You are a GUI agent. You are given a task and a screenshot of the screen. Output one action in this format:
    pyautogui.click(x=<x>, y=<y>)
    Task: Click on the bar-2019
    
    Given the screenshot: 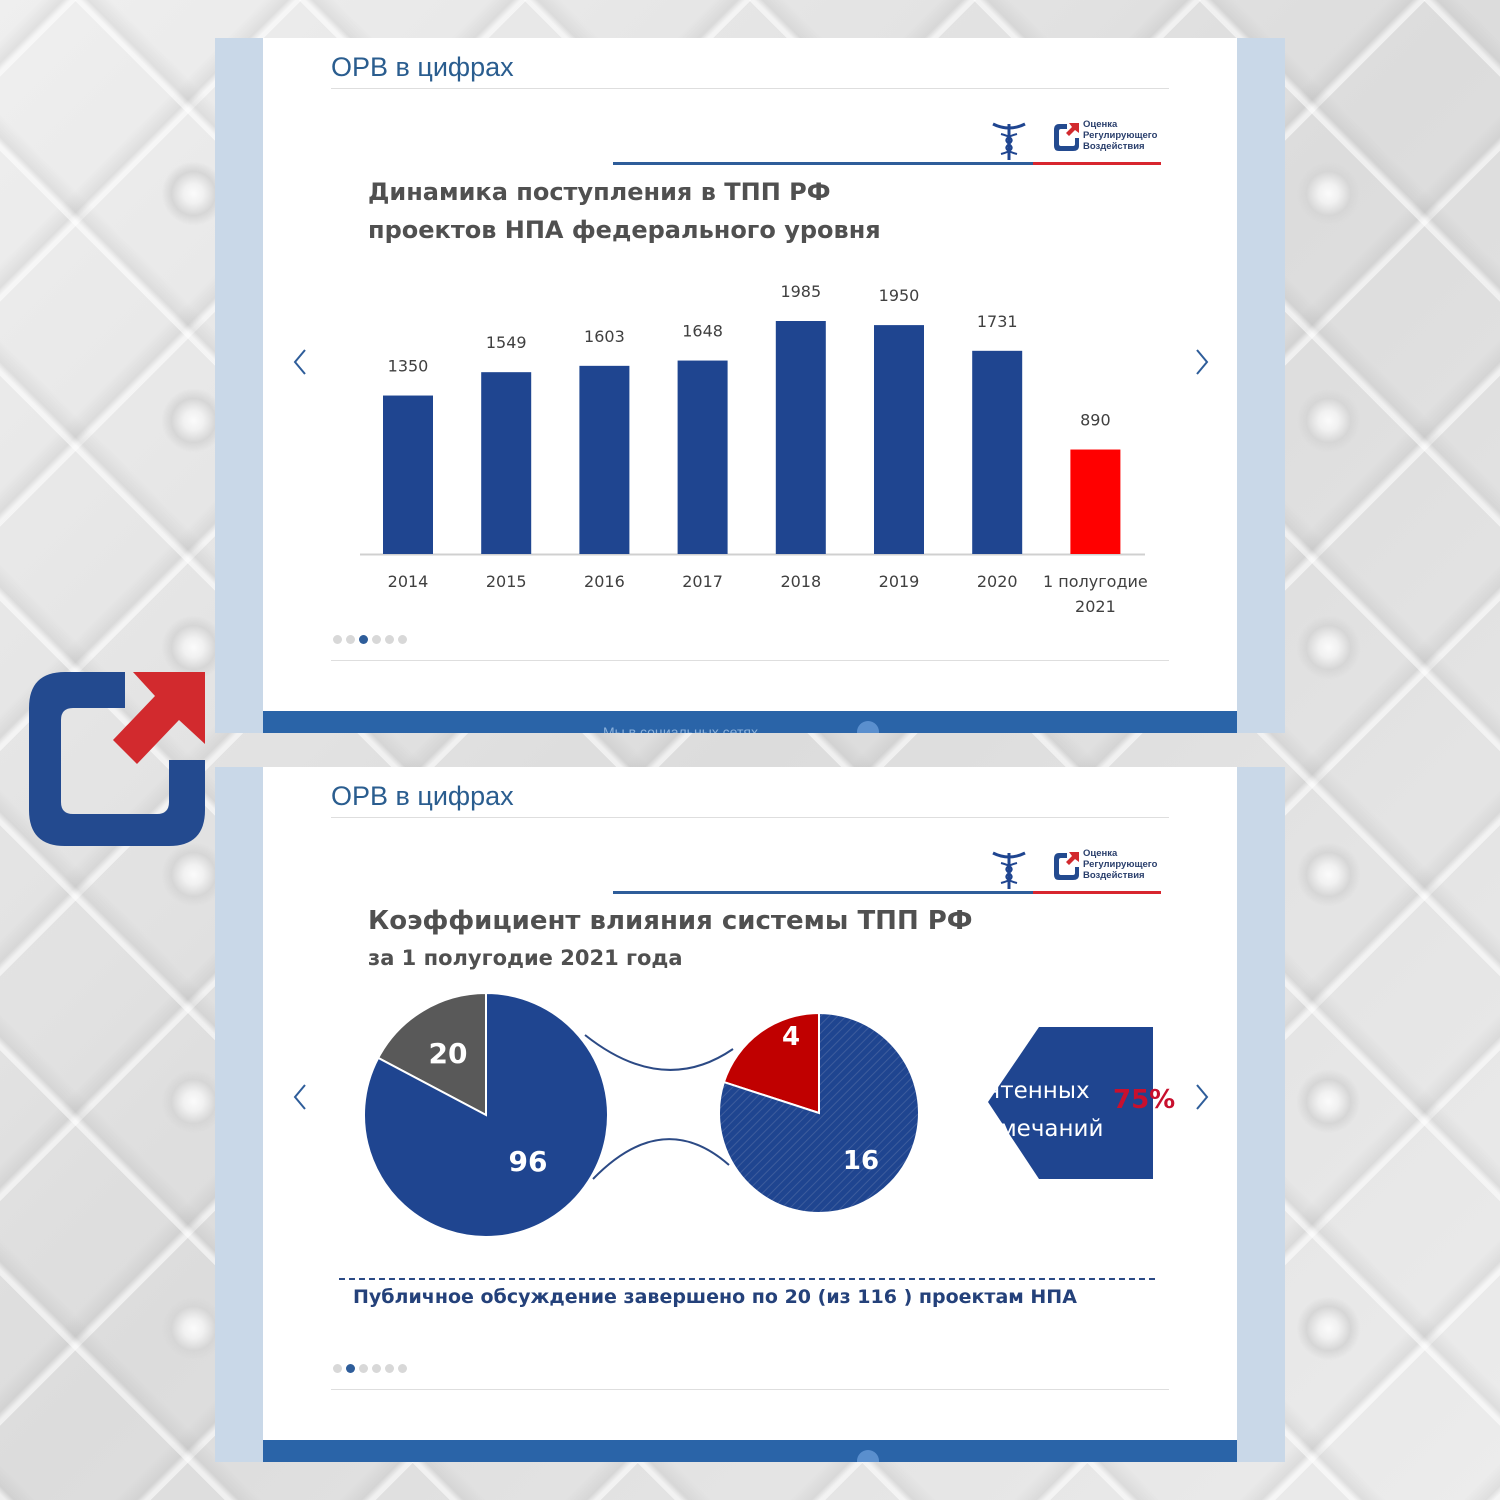 What is the action you would take?
    pyautogui.click(x=899, y=439)
    